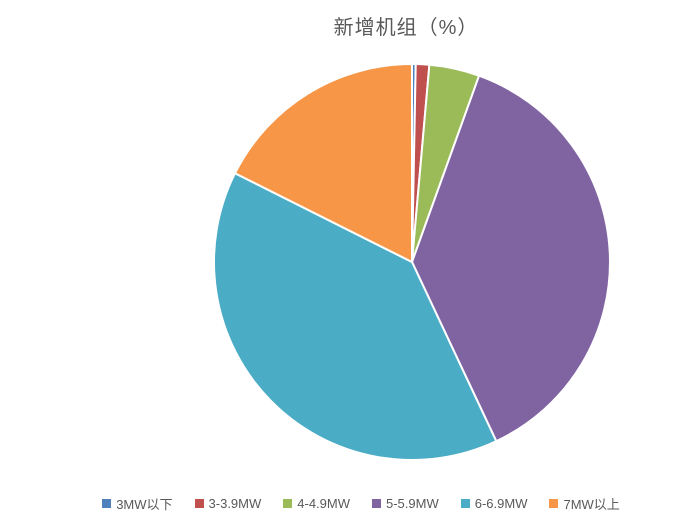 This screenshot has height=525, width=684. I want to click on legend-item-4: 6-6.9MW, so click(494, 503).